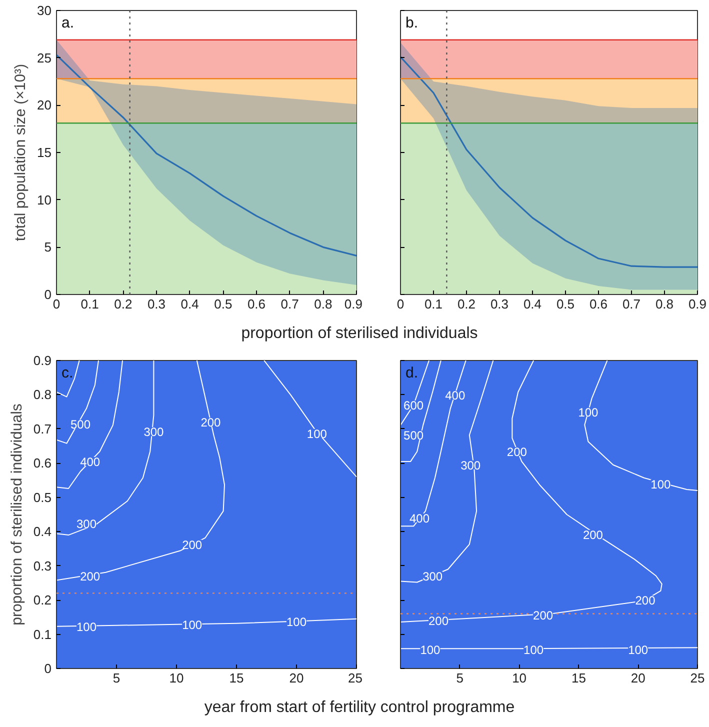 Image resolution: width=709 pixels, height=727 pixels. What do you see at coordinates (42, 600) in the screenshot?
I see `y-tick-label: 0.2` at bounding box center [42, 600].